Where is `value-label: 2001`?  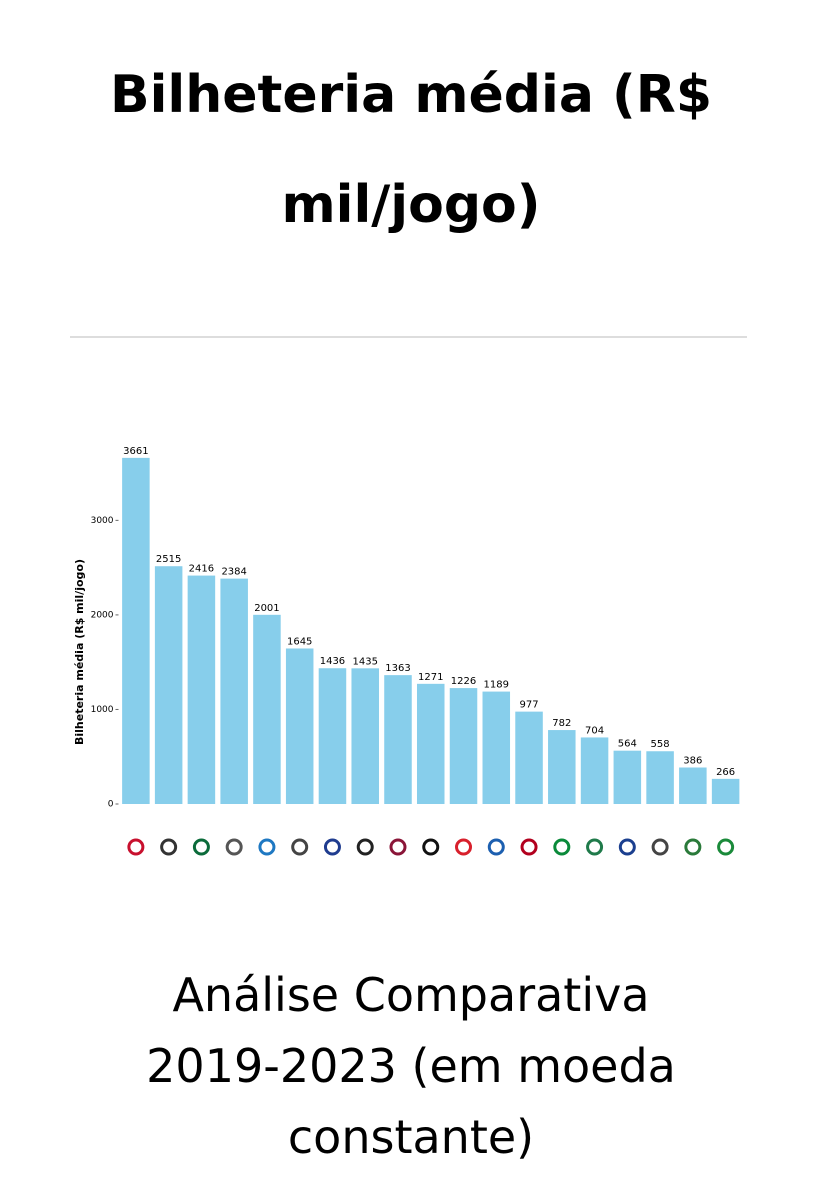 value-label: 2001 is located at coordinates (266, 608).